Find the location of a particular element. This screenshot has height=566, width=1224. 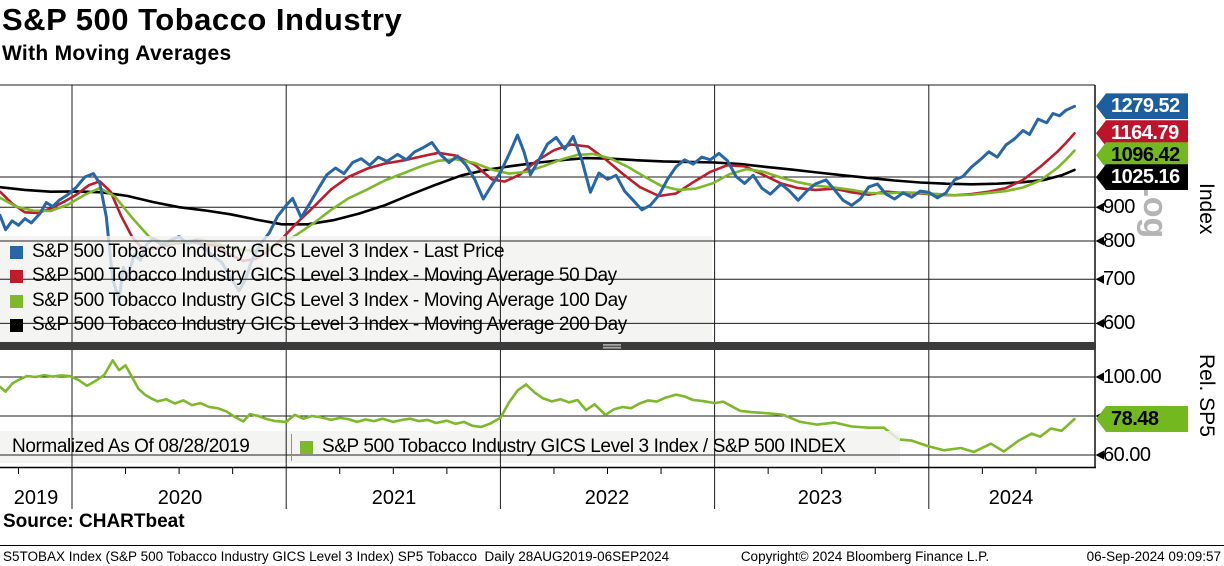

page-subtitle: With Moving Averages is located at coordinates (117, 53).